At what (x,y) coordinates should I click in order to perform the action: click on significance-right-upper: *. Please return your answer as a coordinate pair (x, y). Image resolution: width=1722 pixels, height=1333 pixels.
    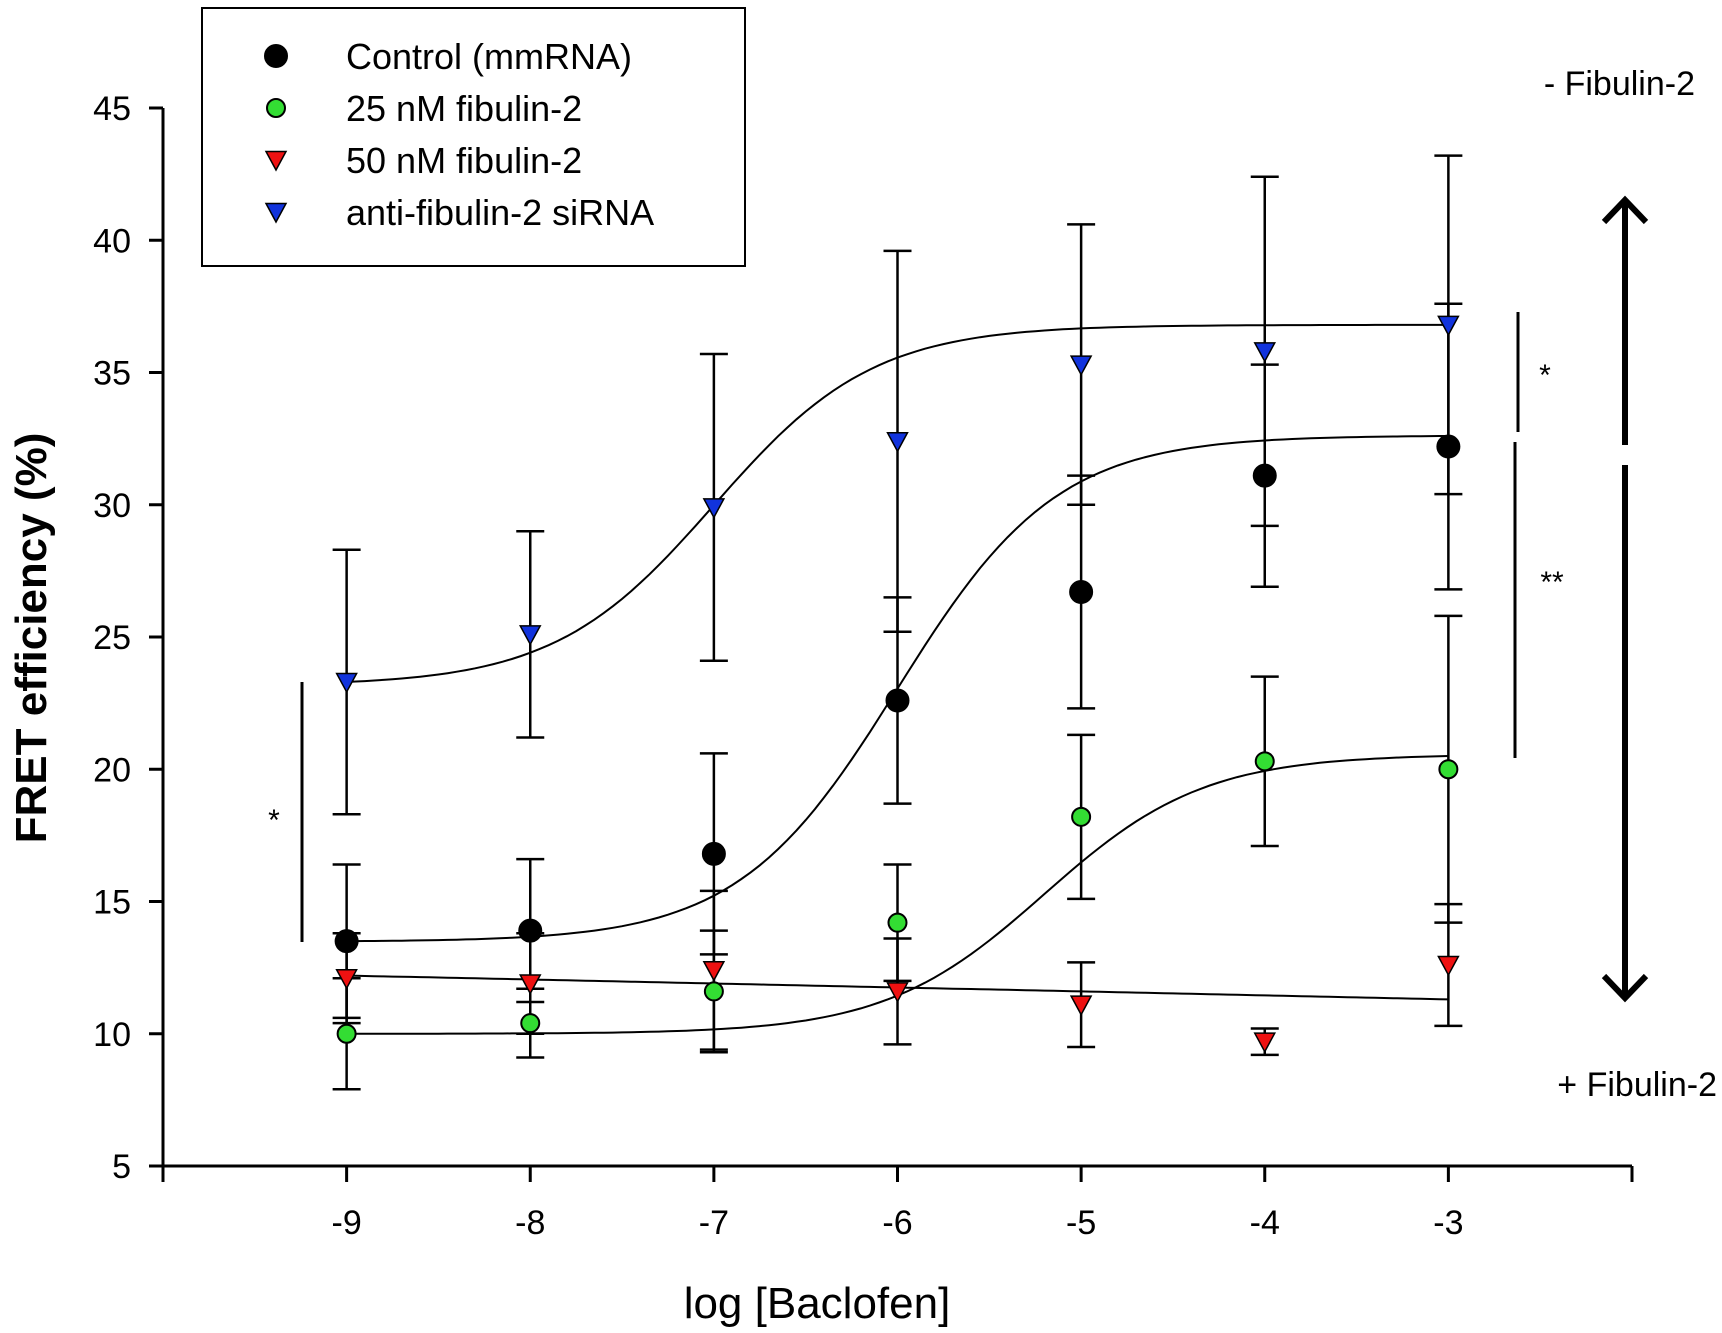
    Looking at the image, I should click on (1545, 375).